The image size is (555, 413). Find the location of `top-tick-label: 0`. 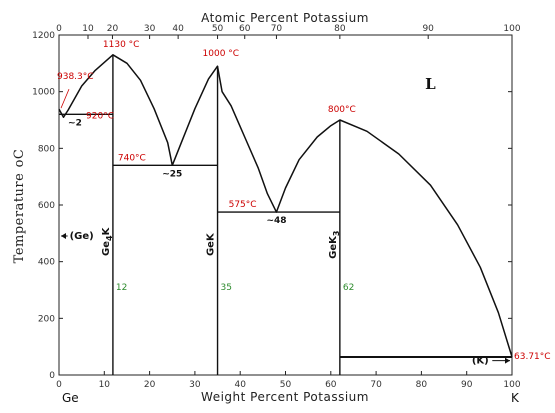

top-tick-label: 0 is located at coordinates (59, 29).